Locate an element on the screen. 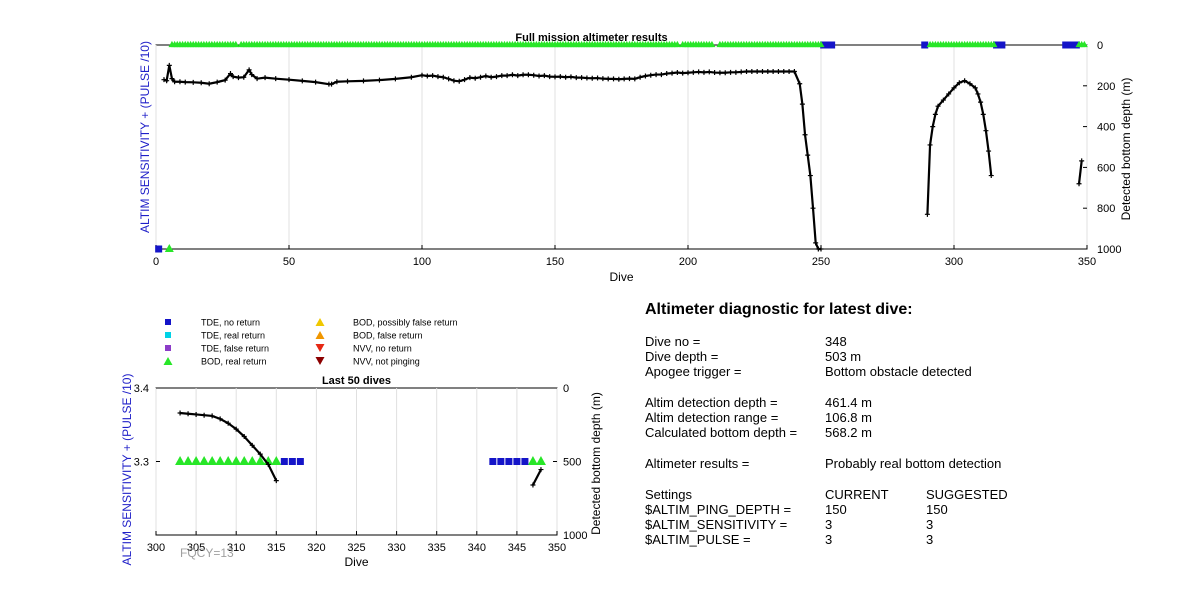 The width and height of the screenshot is (1200, 601). y-tick-label: 800 is located at coordinates (1106, 209).